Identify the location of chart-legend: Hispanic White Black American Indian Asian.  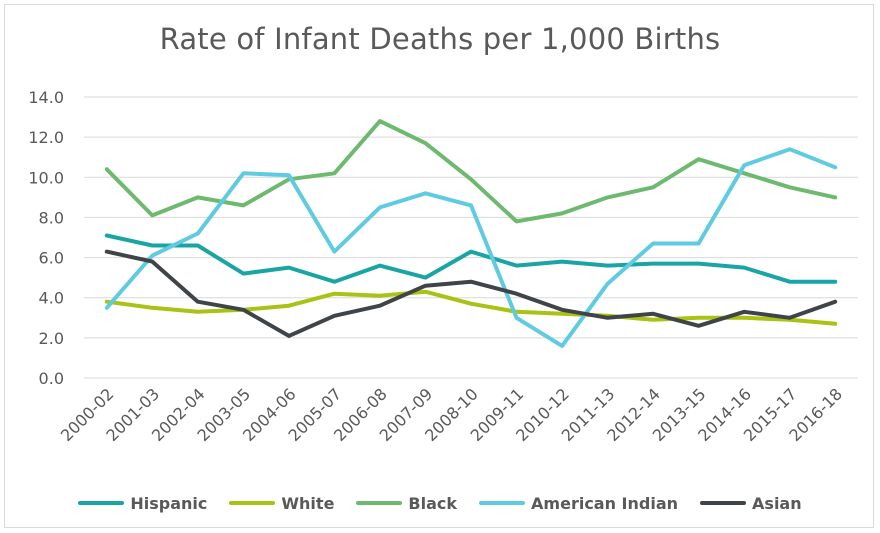
(440, 503).